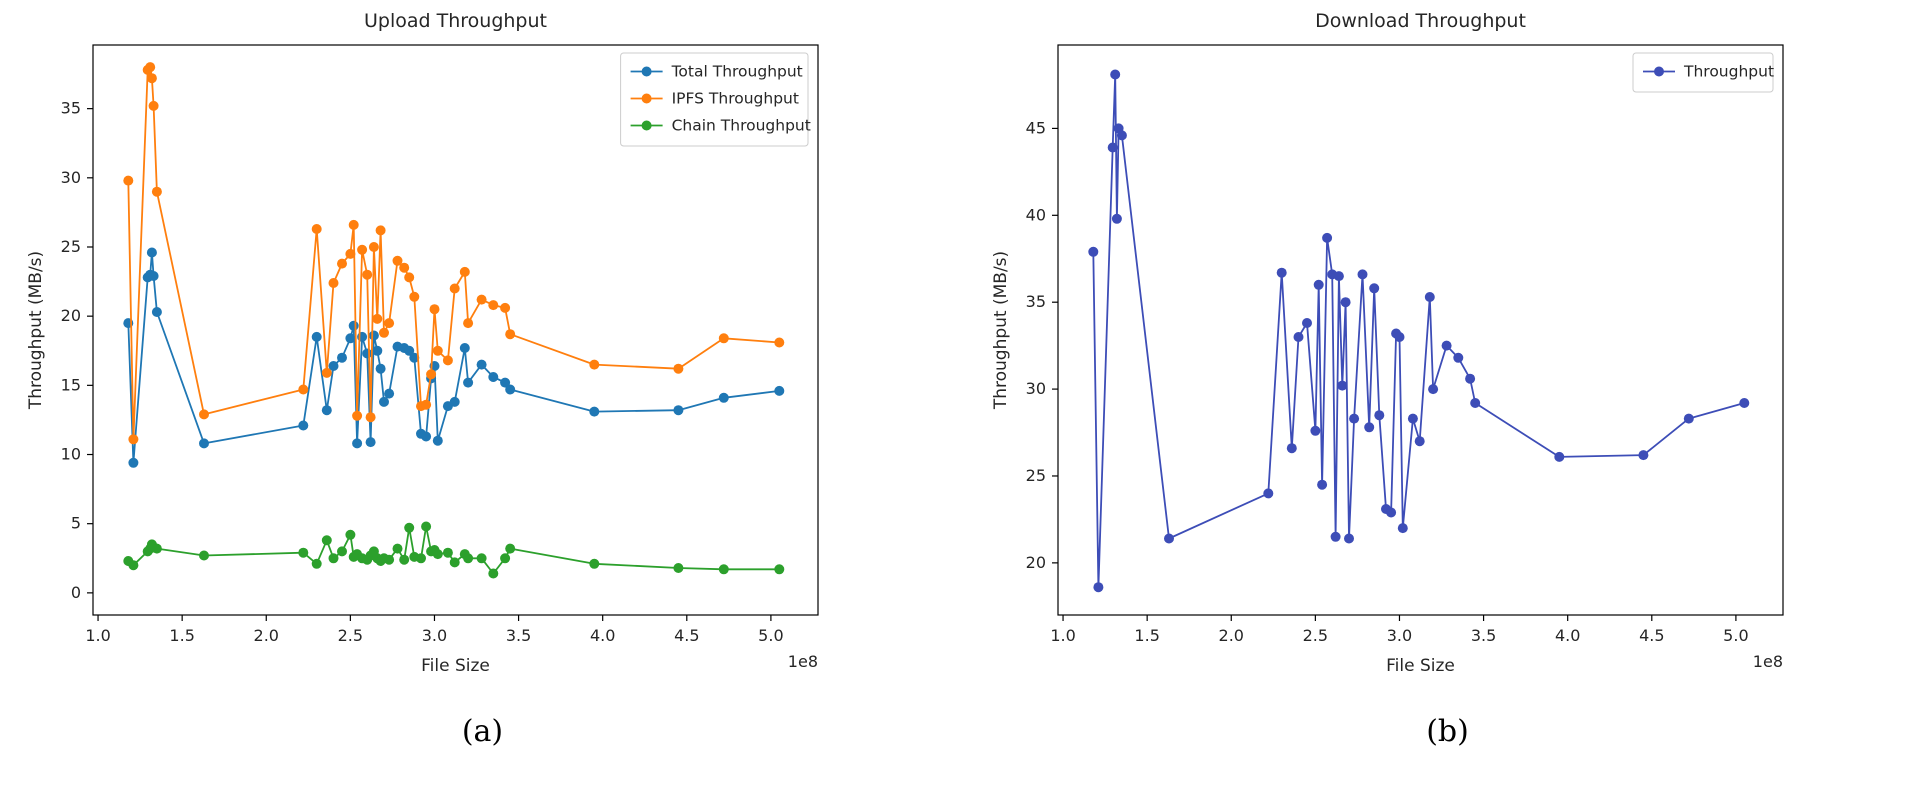  I want to click on caption-b: (b), so click(1447, 731).